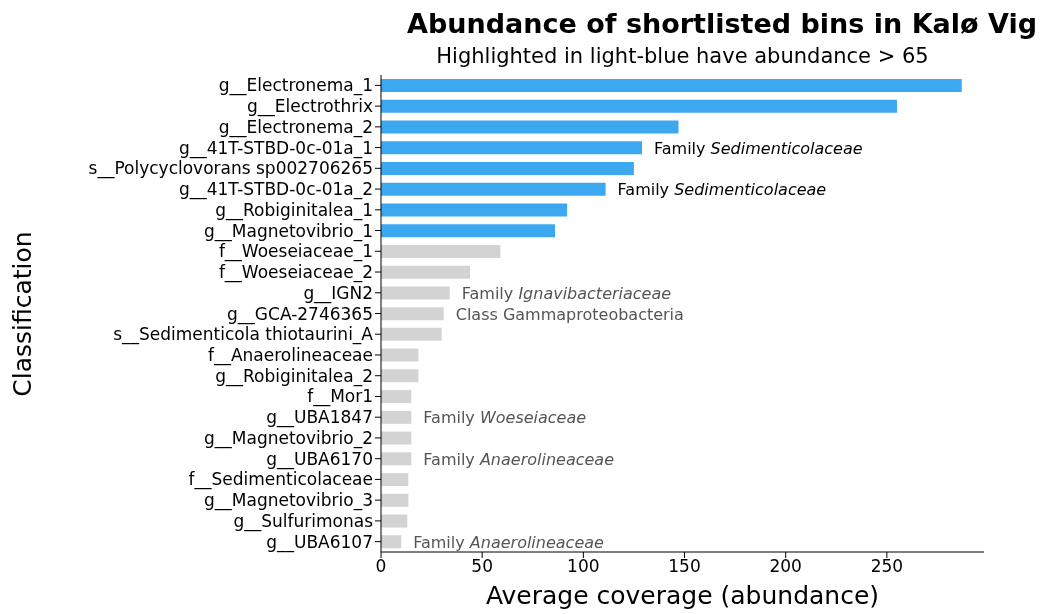 The width and height of the screenshot is (1043, 614). Describe the element at coordinates (275, 190) in the screenshot. I see `y-tick-label: g__41T-STBD-0c-01a_2` at that location.